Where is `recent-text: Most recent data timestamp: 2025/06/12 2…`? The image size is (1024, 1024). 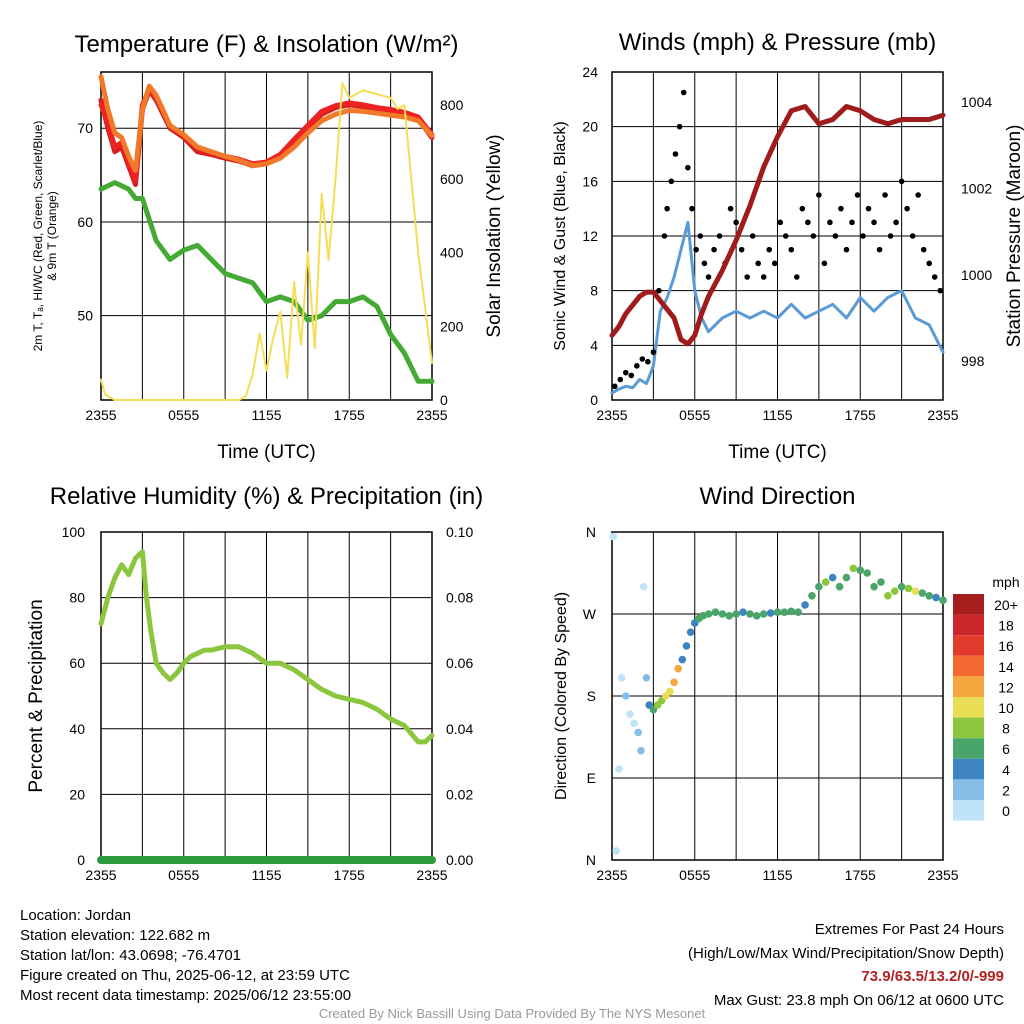 recent-text: Most recent data timestamp: 2025/06/12 2… is located at coordinates (186, 995).